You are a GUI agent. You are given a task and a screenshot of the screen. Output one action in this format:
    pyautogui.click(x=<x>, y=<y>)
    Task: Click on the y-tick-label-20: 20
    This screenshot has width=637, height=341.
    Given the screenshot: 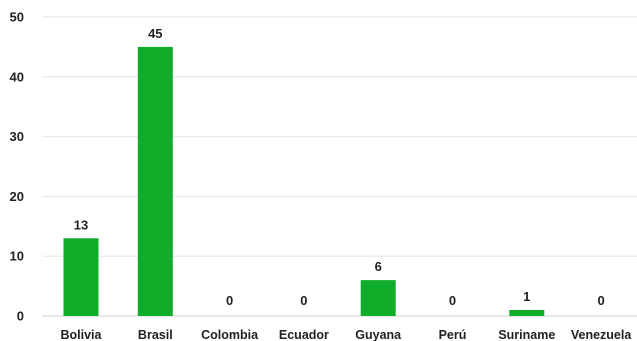 What is the action you would take?
    pyautogui.click(x=17, y=196)
    